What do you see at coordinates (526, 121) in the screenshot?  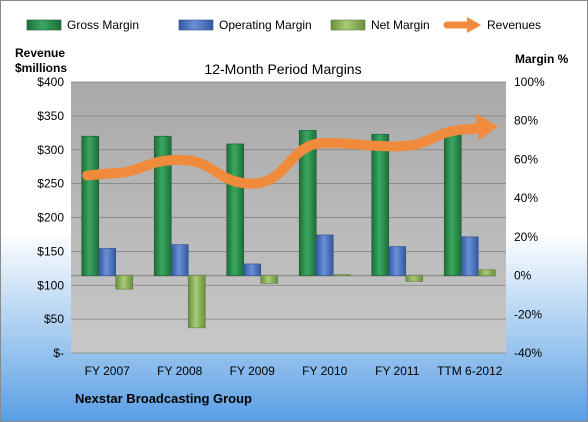 I see `right-tick-label: 80%` at bounding box center [526, 121].